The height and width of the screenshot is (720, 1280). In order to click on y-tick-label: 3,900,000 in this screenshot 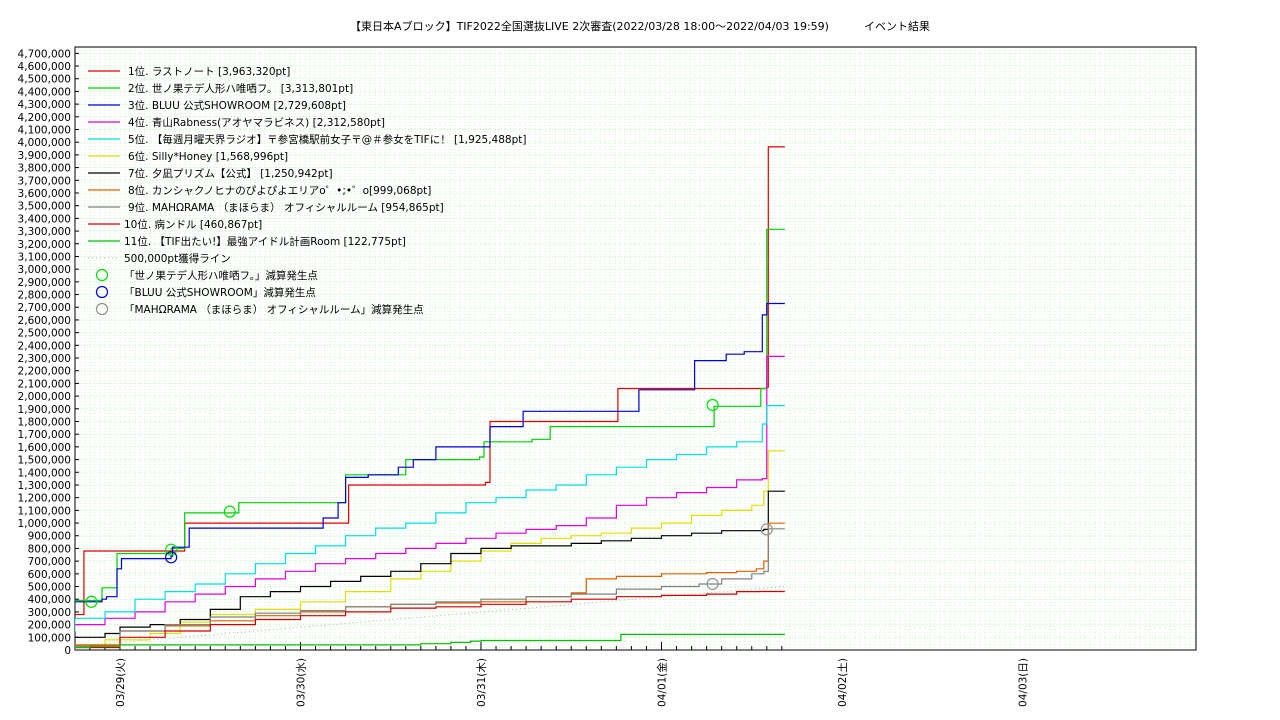, I will do `click(44, 156)`.